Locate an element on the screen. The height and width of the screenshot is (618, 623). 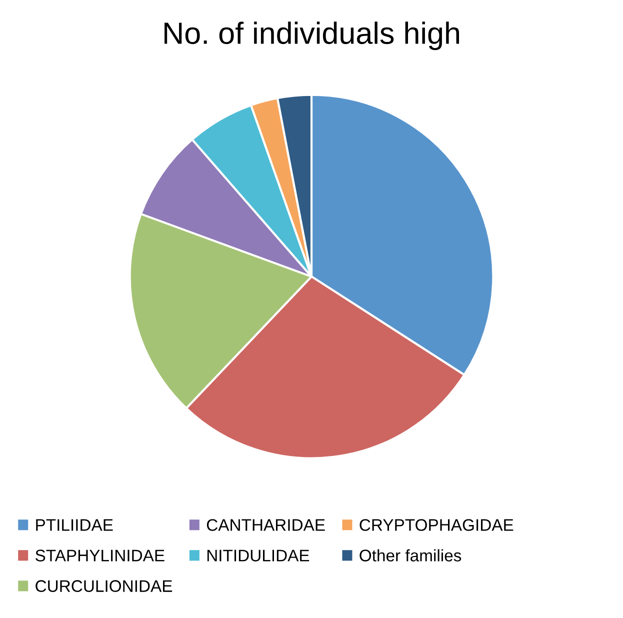
legend-label: STAPHYLINIDAE is located at coordinates (100, 556).